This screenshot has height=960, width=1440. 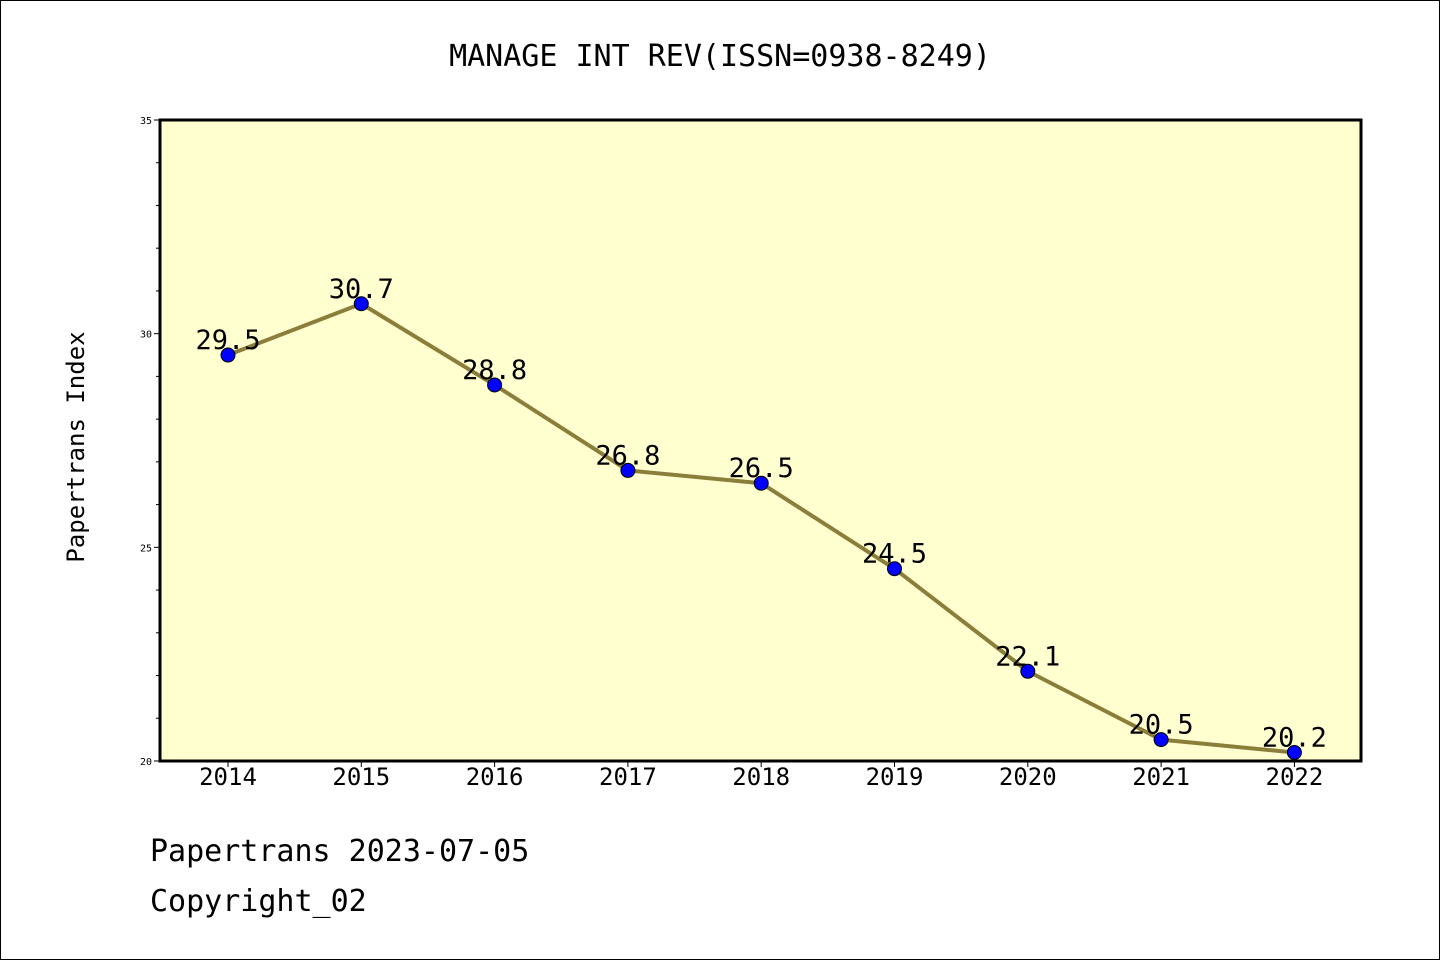 I want to click on data-label: 28.8, so click(x=494, y=370).